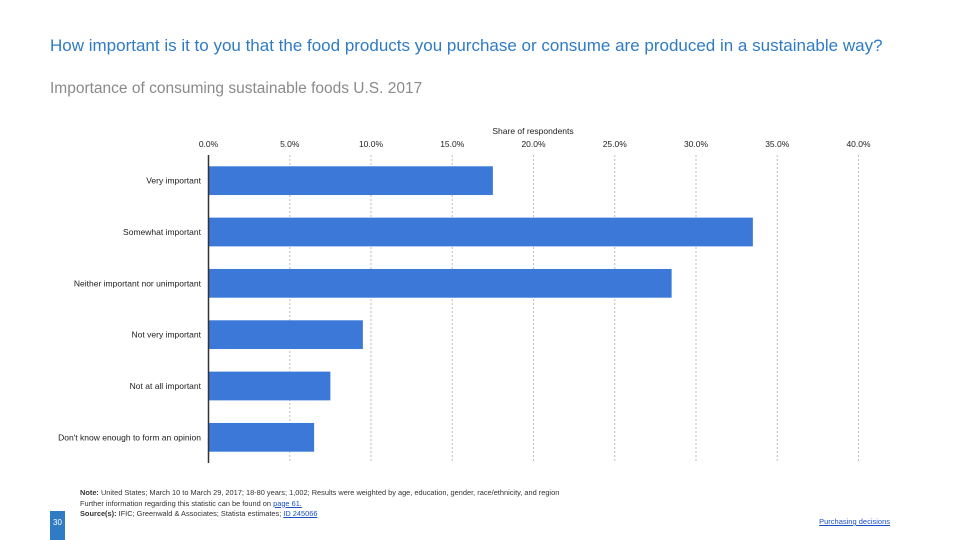 Image resolution: width=960 pixels, height=540 pixels. I want to click on category-label: Don't know enough to form an opinion, so click(129, 437).